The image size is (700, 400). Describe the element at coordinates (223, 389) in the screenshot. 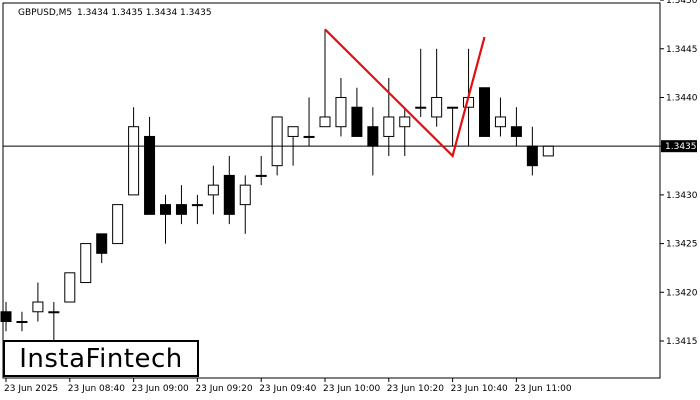

I see `x-tick-label: 23 Jun 09:20` at that location.